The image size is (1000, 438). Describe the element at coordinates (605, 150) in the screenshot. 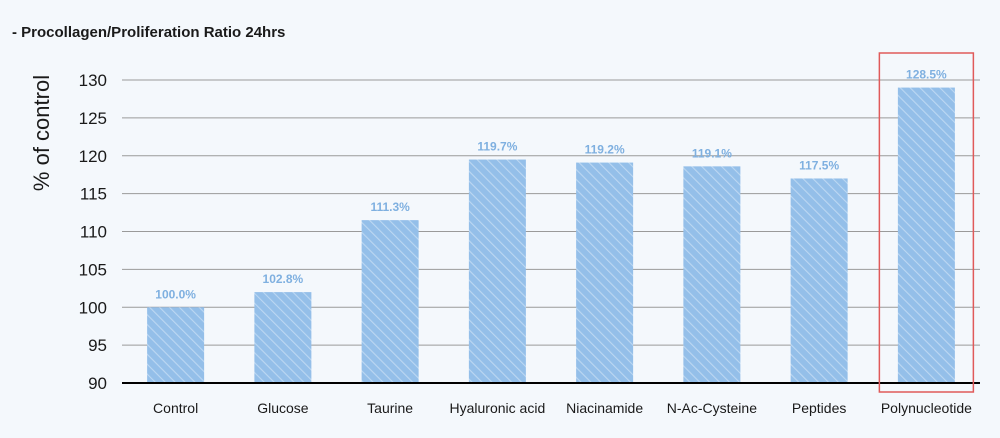

I see `data-label: 119.2%` at that location.